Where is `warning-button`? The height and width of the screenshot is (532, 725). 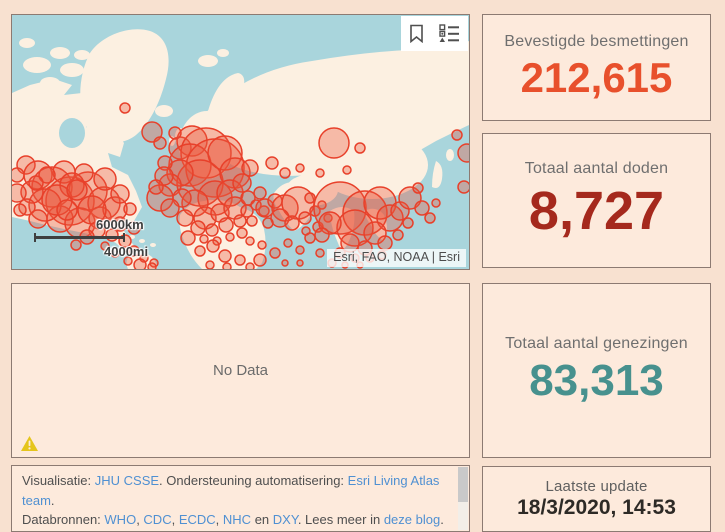
warning-button is located at coordinates (29, 443).